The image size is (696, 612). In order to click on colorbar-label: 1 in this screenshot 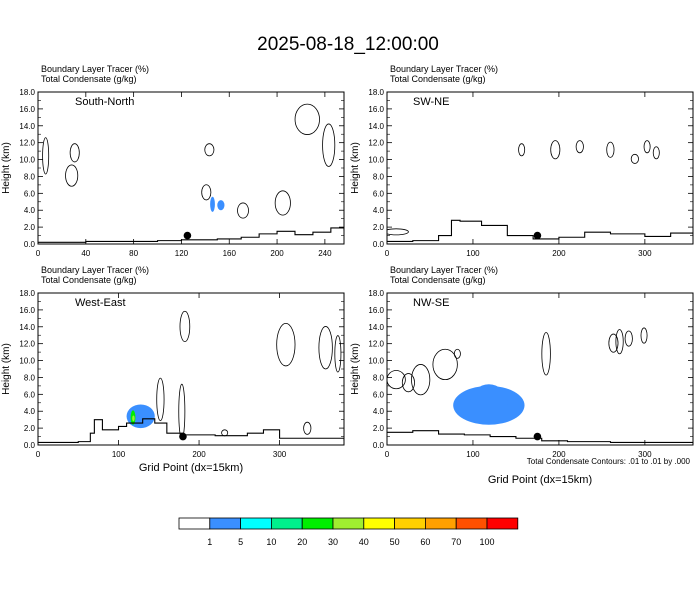, I will do `click(209, 542)`.